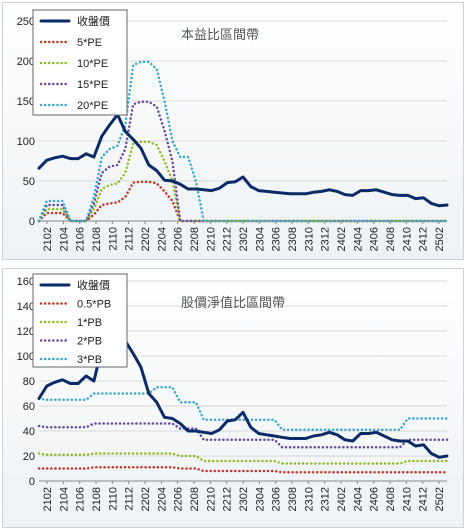 The width and height of the screenshot is (466, 530). Describe the element at coordinates (220, 34) in the screenshot. I see `chart-title: 本益比區間帶` at that location.